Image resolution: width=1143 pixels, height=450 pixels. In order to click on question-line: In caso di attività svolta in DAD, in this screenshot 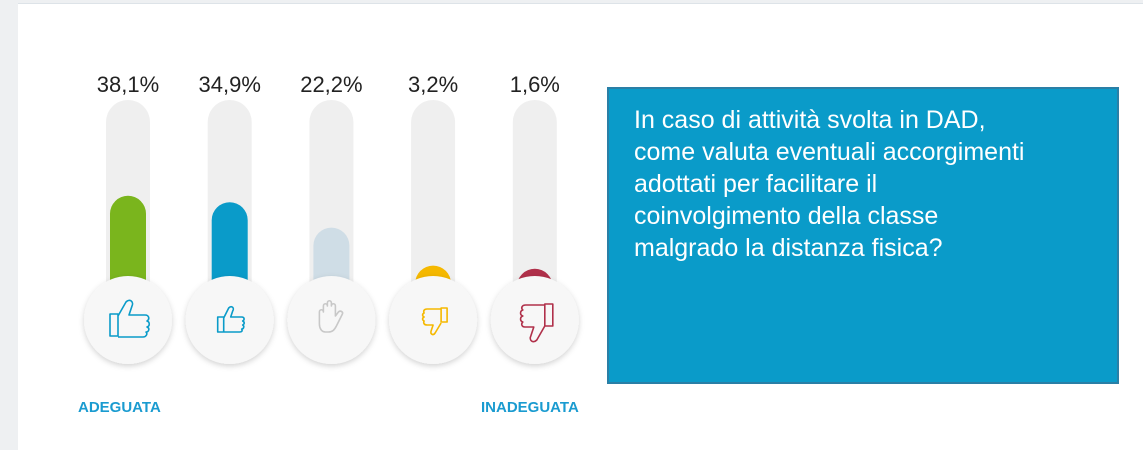, I will do `click(810, 120)`.